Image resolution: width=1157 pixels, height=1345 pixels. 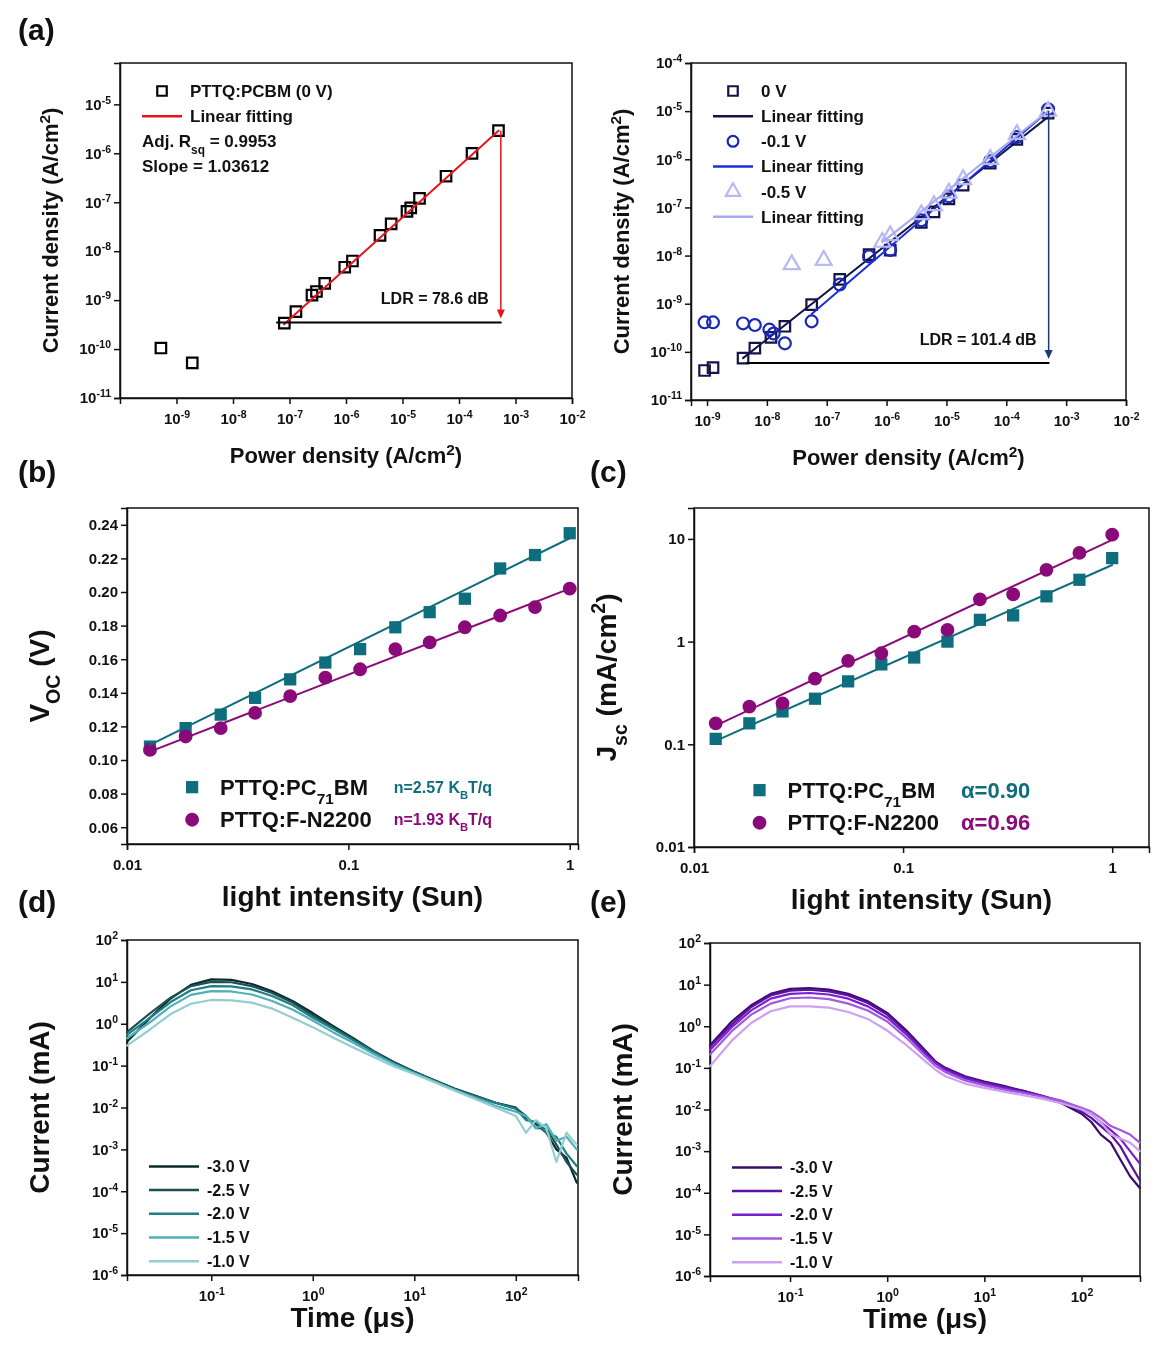 I want to click on x-axis-title: Time (μs), so click(x=925, y=1318).